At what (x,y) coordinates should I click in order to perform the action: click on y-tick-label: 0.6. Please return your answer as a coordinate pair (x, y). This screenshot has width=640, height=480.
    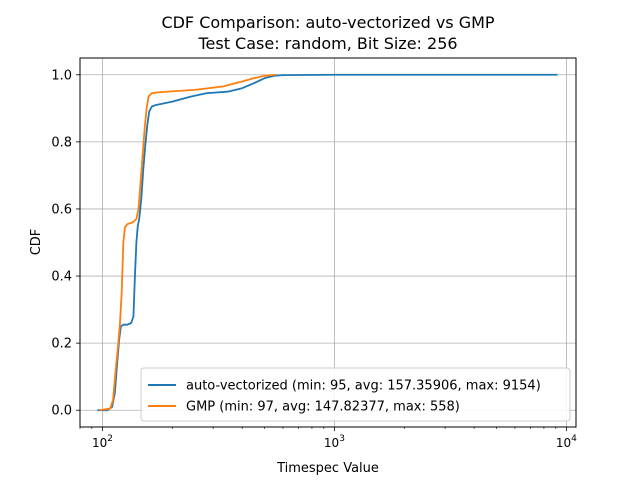
    Looking at the image, I should click on (61, 209).